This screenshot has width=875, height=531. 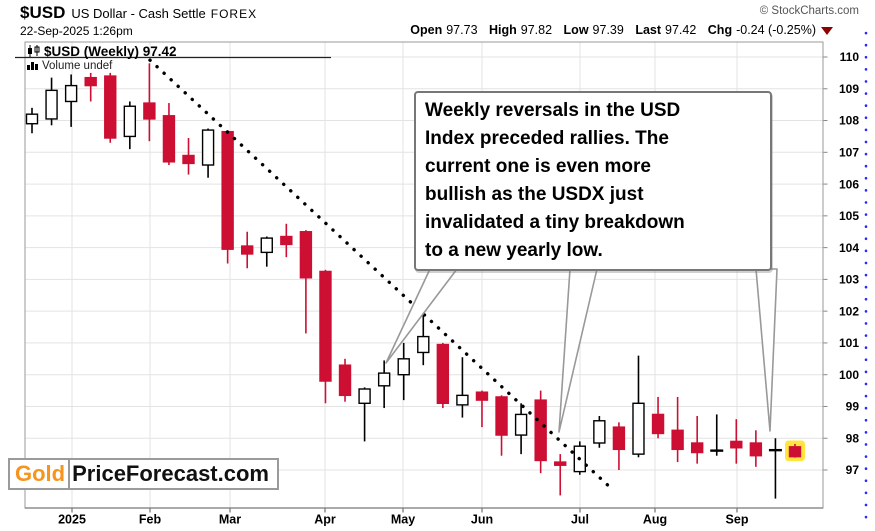 I want to click on y-axis-label: 99, so click(x=853, y=407).